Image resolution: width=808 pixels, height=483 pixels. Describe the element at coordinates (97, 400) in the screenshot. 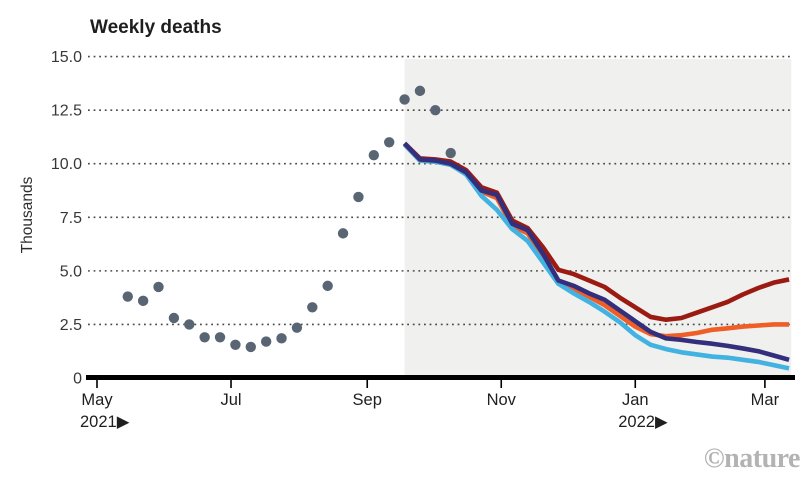

I see `x-tick-label: May` at that location.